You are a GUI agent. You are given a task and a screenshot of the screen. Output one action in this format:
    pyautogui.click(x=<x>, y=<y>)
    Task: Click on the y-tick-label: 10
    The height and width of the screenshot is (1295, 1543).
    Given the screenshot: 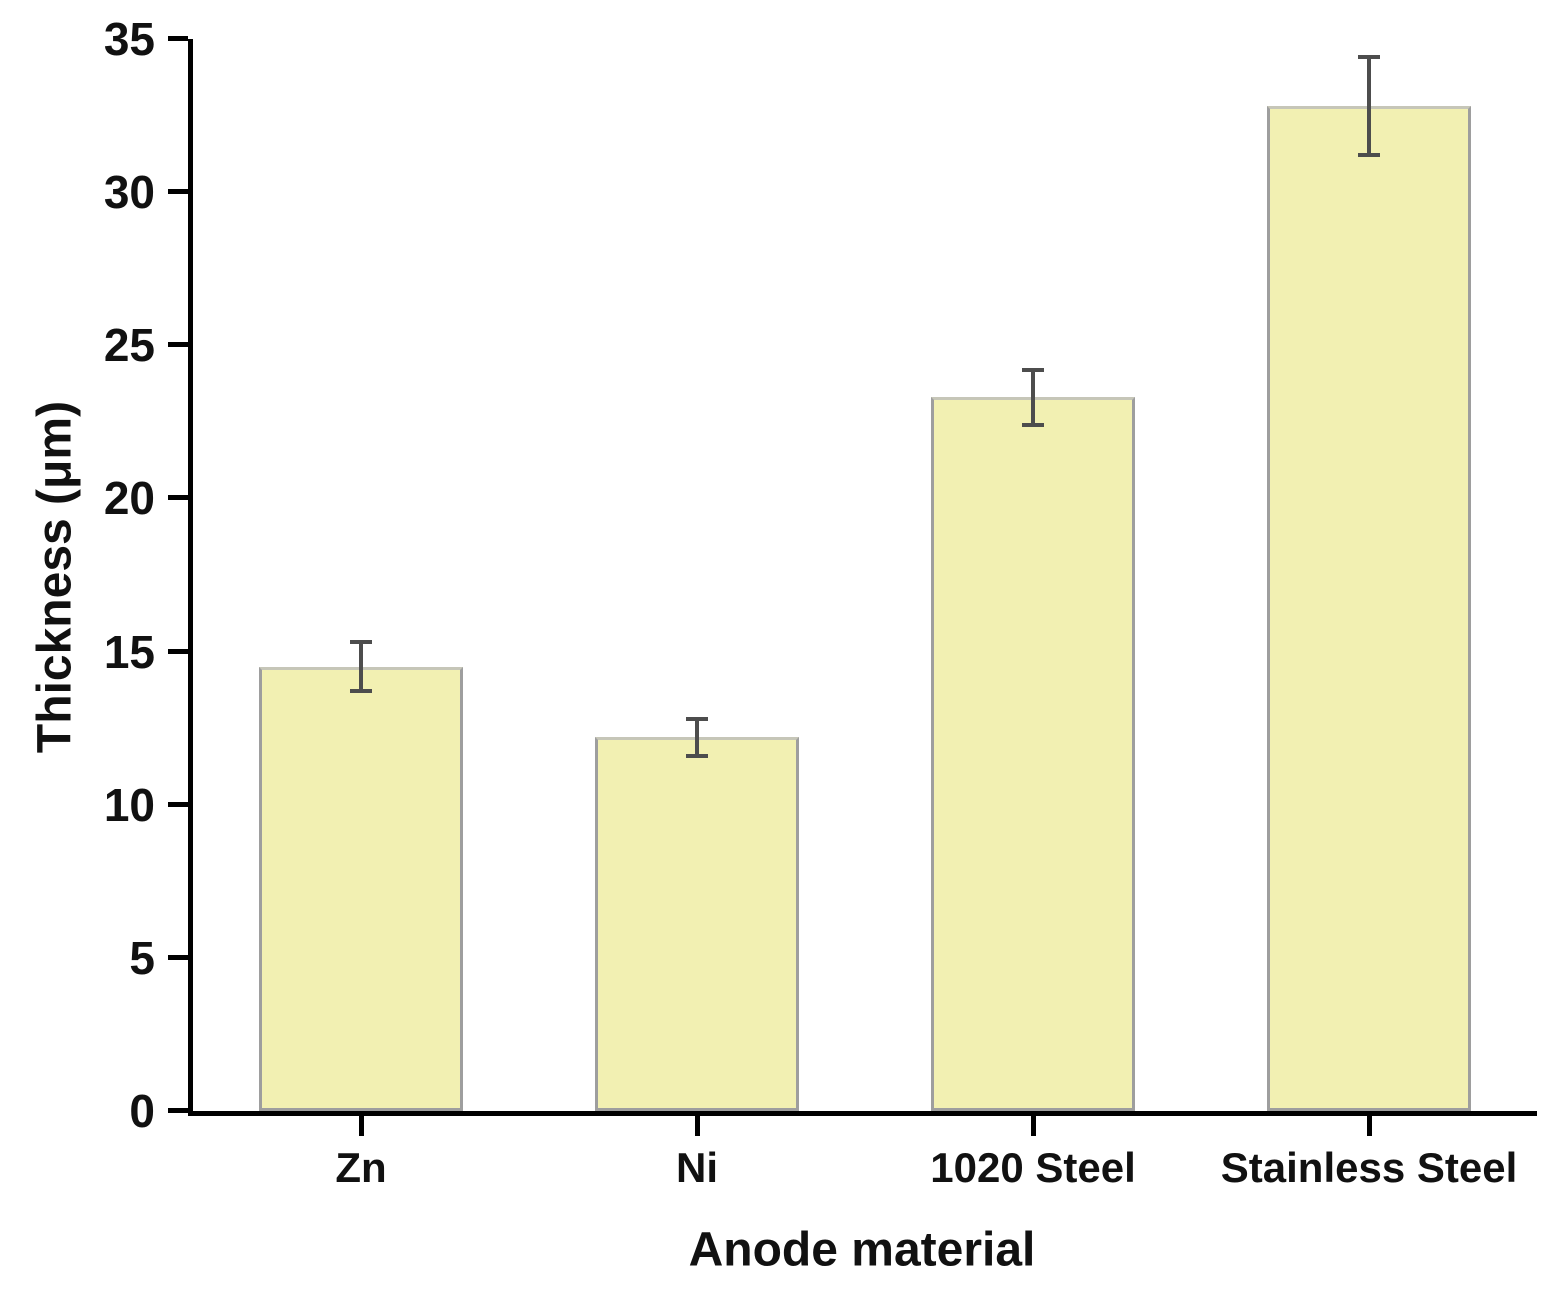 What is the action you would take?
    pyautogui.click(x=129, y=804)
    